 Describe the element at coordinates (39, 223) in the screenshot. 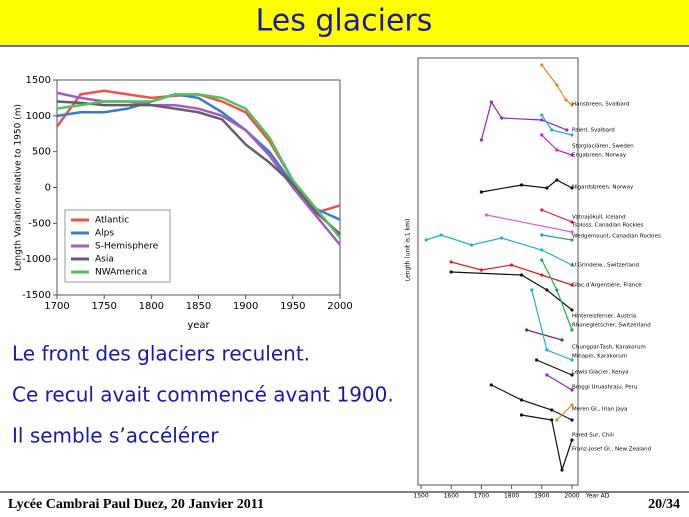

I see `y-tick-label: -500` at that location.